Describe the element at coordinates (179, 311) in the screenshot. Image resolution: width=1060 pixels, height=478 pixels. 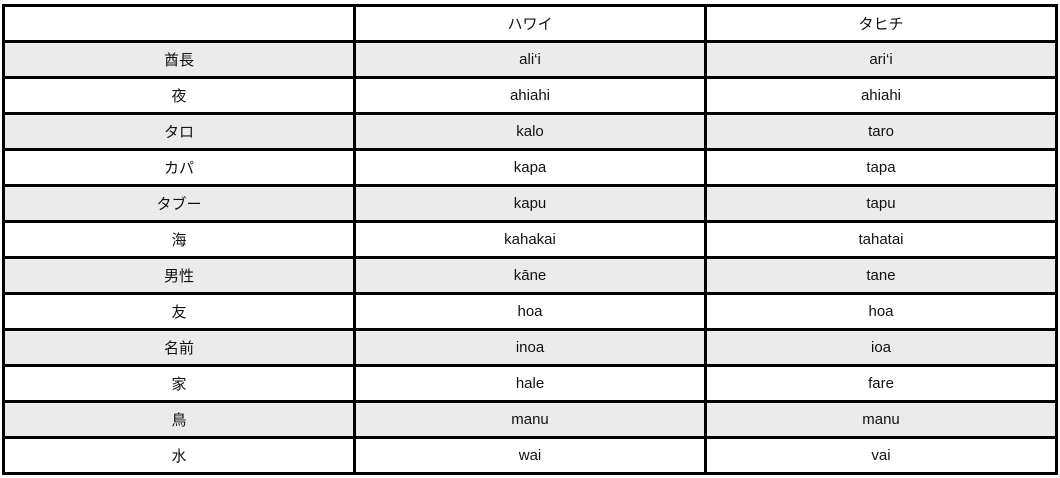
I see `table-cell: 友` at that location.